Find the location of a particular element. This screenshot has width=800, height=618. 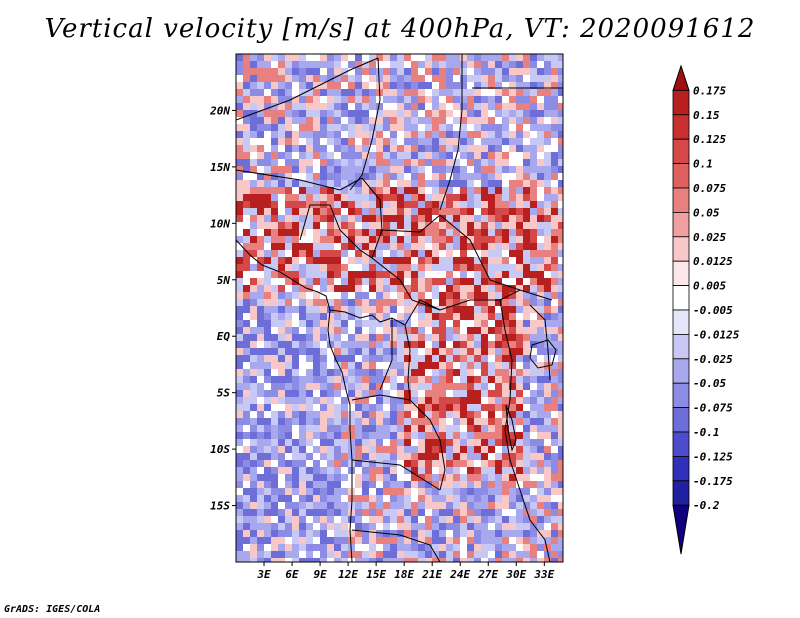

lat-label: 10N is located at coordinates (220, 223).